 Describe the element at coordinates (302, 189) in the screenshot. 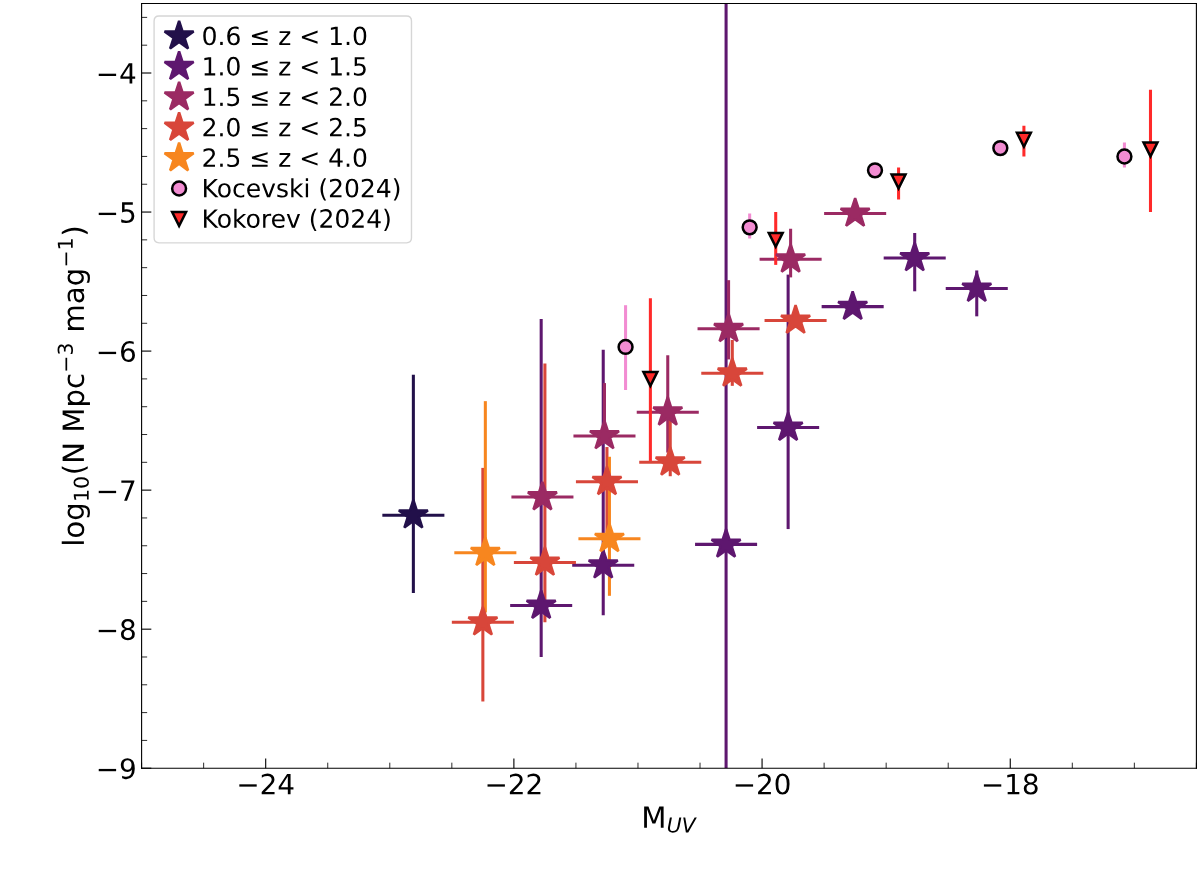

I see `legend-label: Kocevski (2024)` at that location.